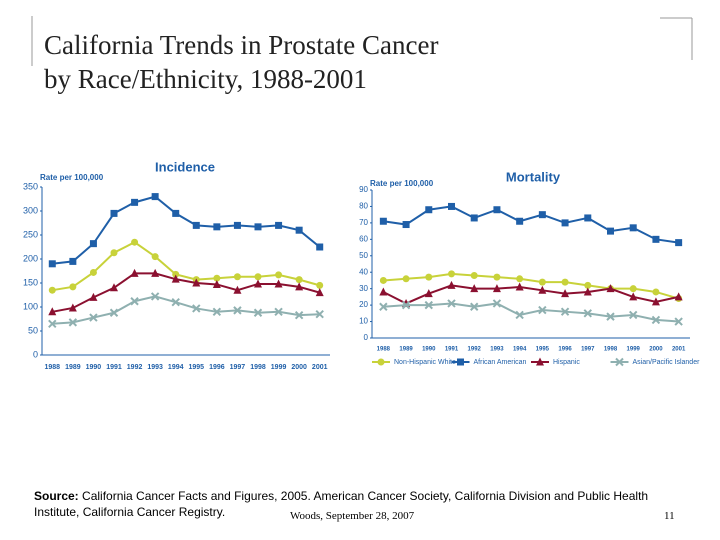 The width and height of the screenshot is (720, 540). Describe the element at coordinates (238, 367) in the screenshot. I see `x-tick-label: 1997` at that location.